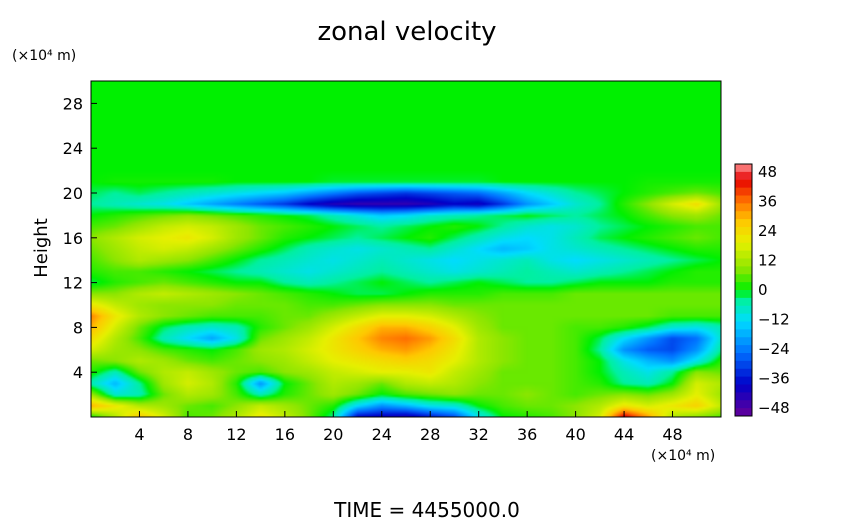 This screenshot has height=519, width=854. I want to click on y-axis-unit: (×10⁴ m), so click(44, 56).